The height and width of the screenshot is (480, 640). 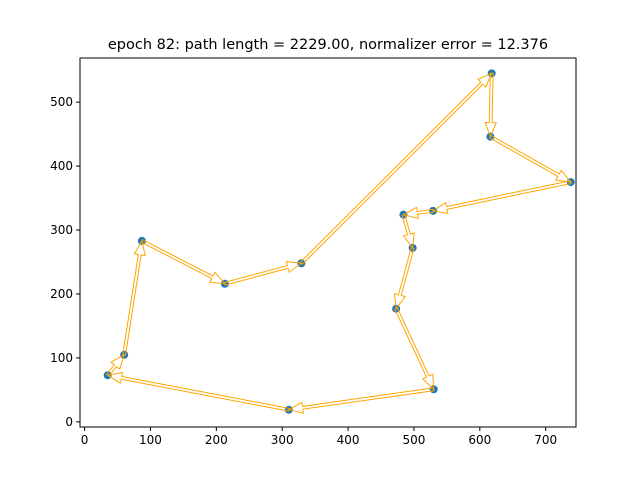 I want to click on y-tick-label: 200, so click(x=61, y=294).